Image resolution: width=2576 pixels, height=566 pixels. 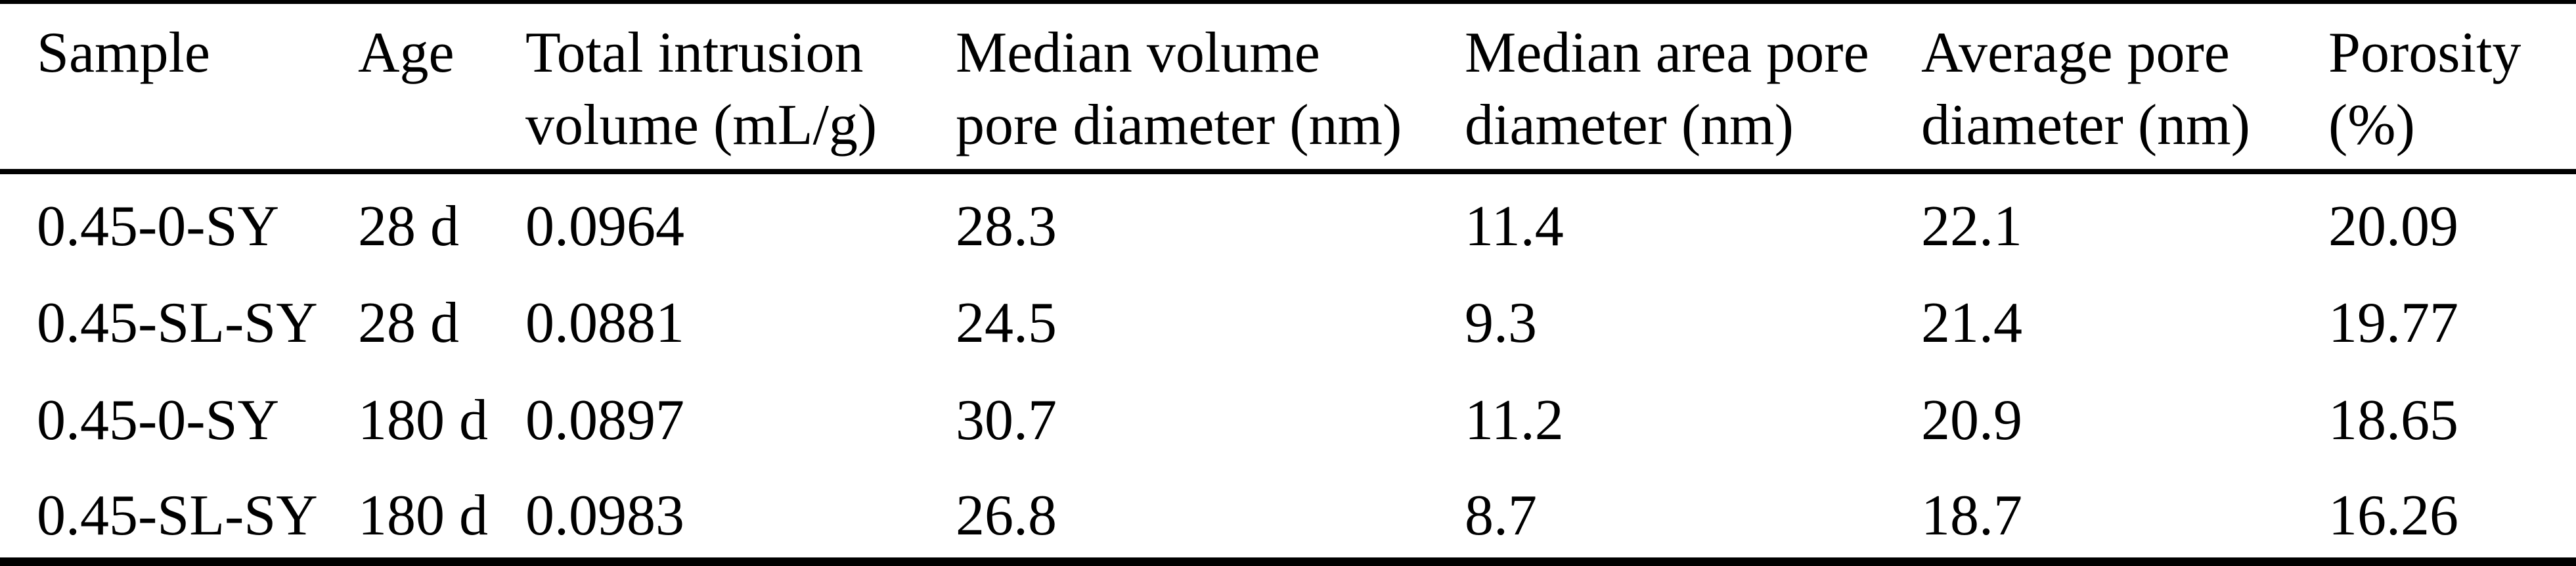 I want to click on cell-median-area-pore-diameter: 11.2, so click(x=1514, y=420).